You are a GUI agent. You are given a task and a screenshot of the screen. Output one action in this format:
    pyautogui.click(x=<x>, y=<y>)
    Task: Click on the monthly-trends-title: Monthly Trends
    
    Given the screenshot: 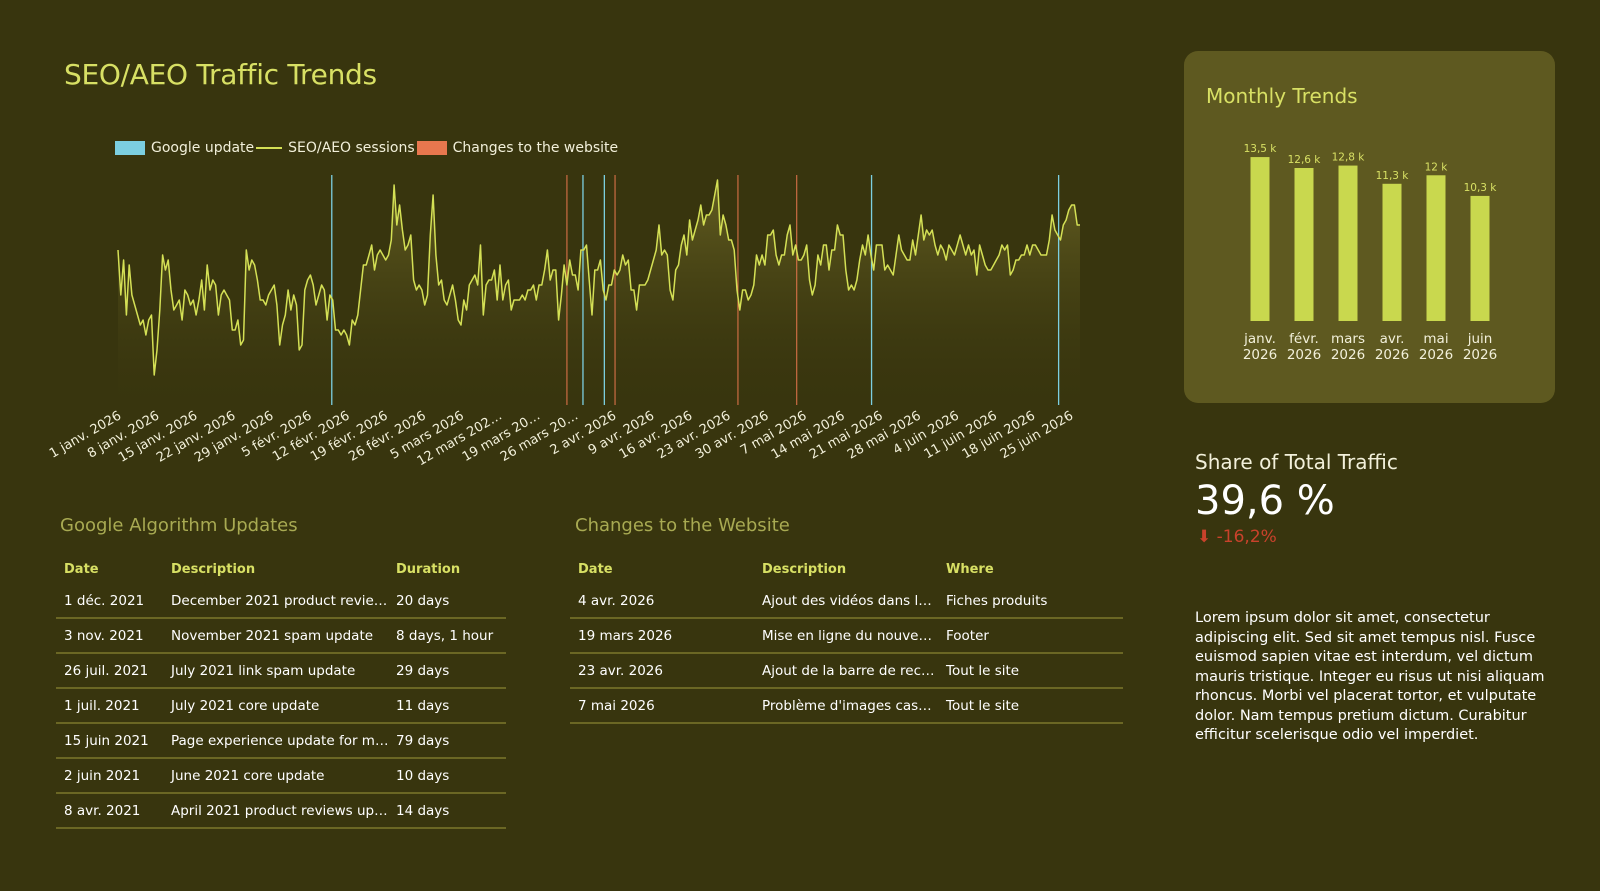 What is the action you would take?
    pyautogui.click(x=1282, y=96)
    